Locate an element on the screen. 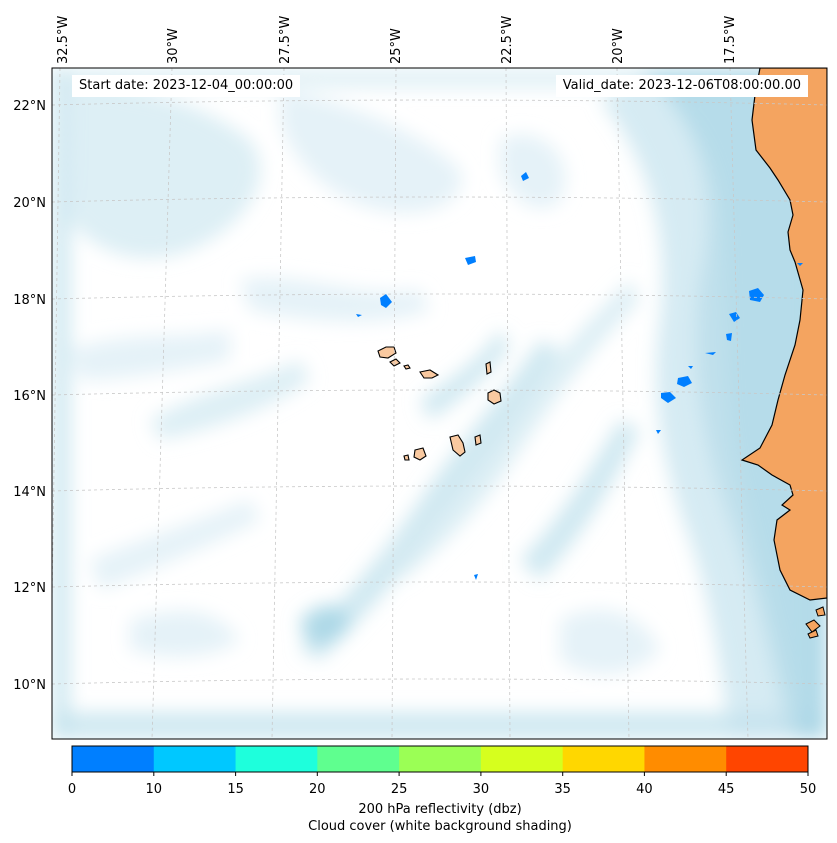 Image resolution: width=837 pixels, height=843 pixels. lon-tick-label: 32.5°W is located at coordinates (63, 40).